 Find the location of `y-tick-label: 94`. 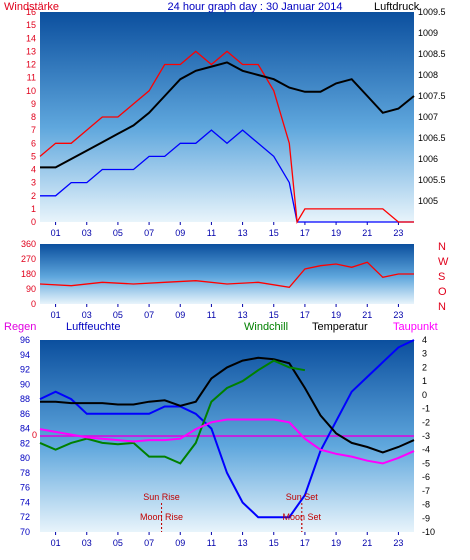

y-tick-label: 94 is located at coordinates (25, 355).